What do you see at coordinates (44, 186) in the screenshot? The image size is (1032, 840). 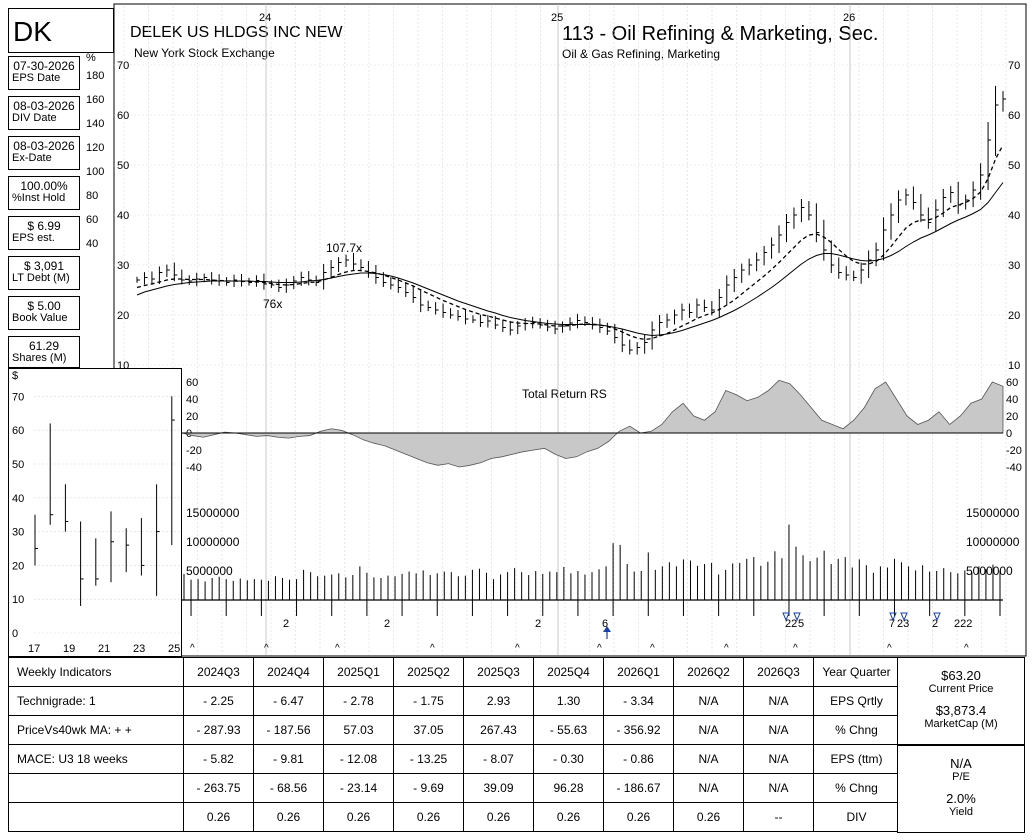 I see `sidebar-value: 100.00%` at bounding box center [44, 186].